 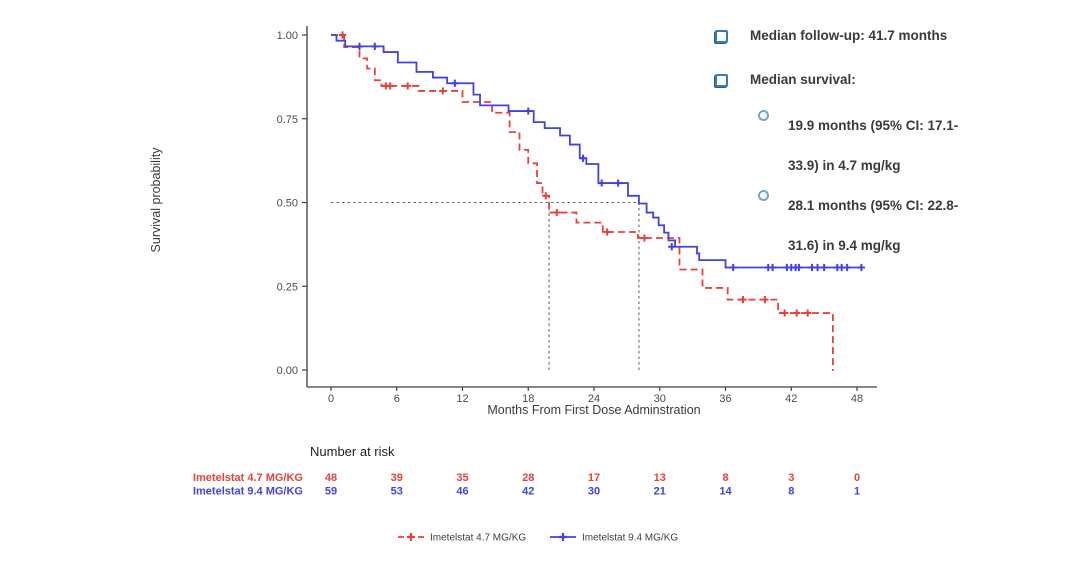 I want to click on x-tick-label: 6, so click(x=397, y=399).